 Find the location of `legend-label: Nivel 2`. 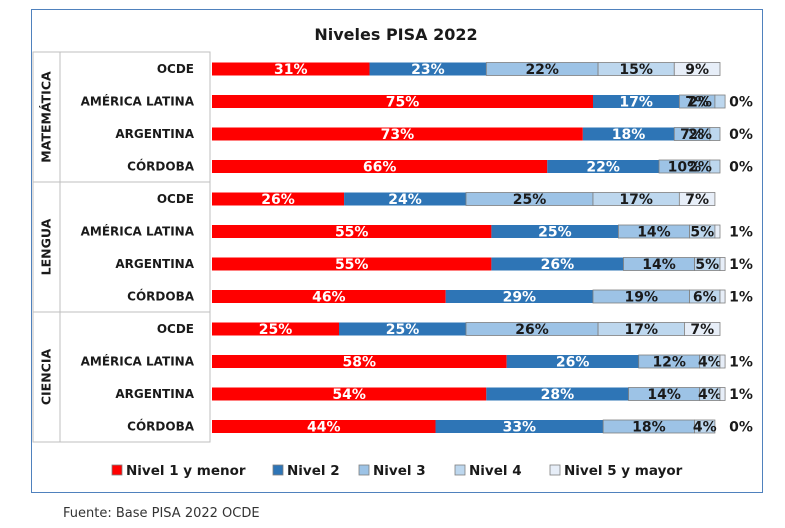

legend-label: Nivel 2 is located at coordinates (313, 471).